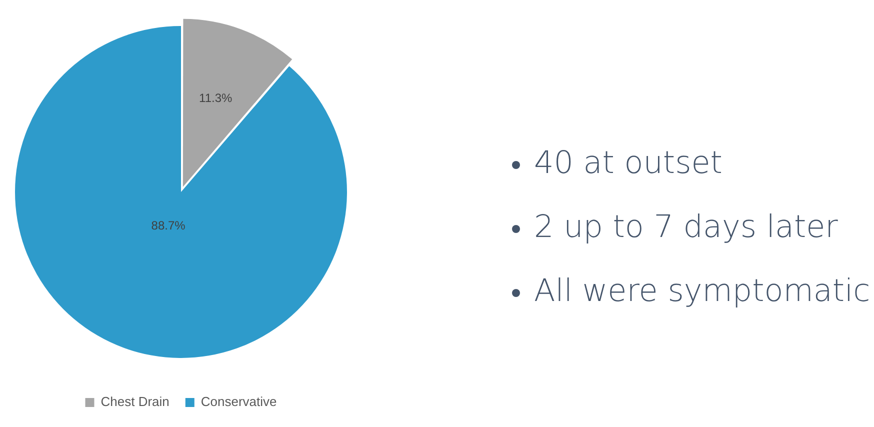 This screenshot has height=427, width=874. I want to click on legend-label: Chest Drain, so click(135, 402).